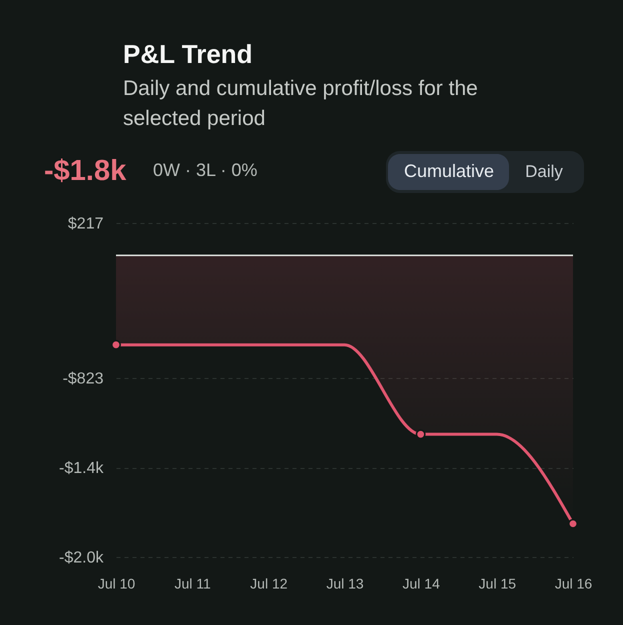  What do you see at coordinates (573, 584) in the screenshot?
I see `x-tick-label: Jul 16` at bounding box center [573, 584].